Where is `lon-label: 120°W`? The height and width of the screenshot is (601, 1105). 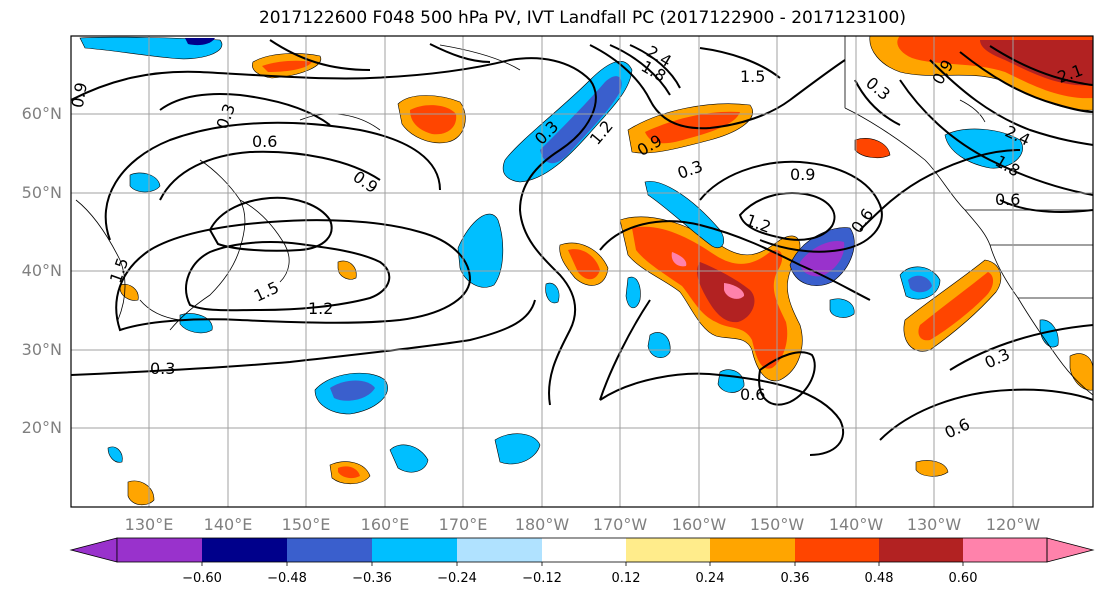 lon-label: 120°W is located at coordinates (1013, 524).